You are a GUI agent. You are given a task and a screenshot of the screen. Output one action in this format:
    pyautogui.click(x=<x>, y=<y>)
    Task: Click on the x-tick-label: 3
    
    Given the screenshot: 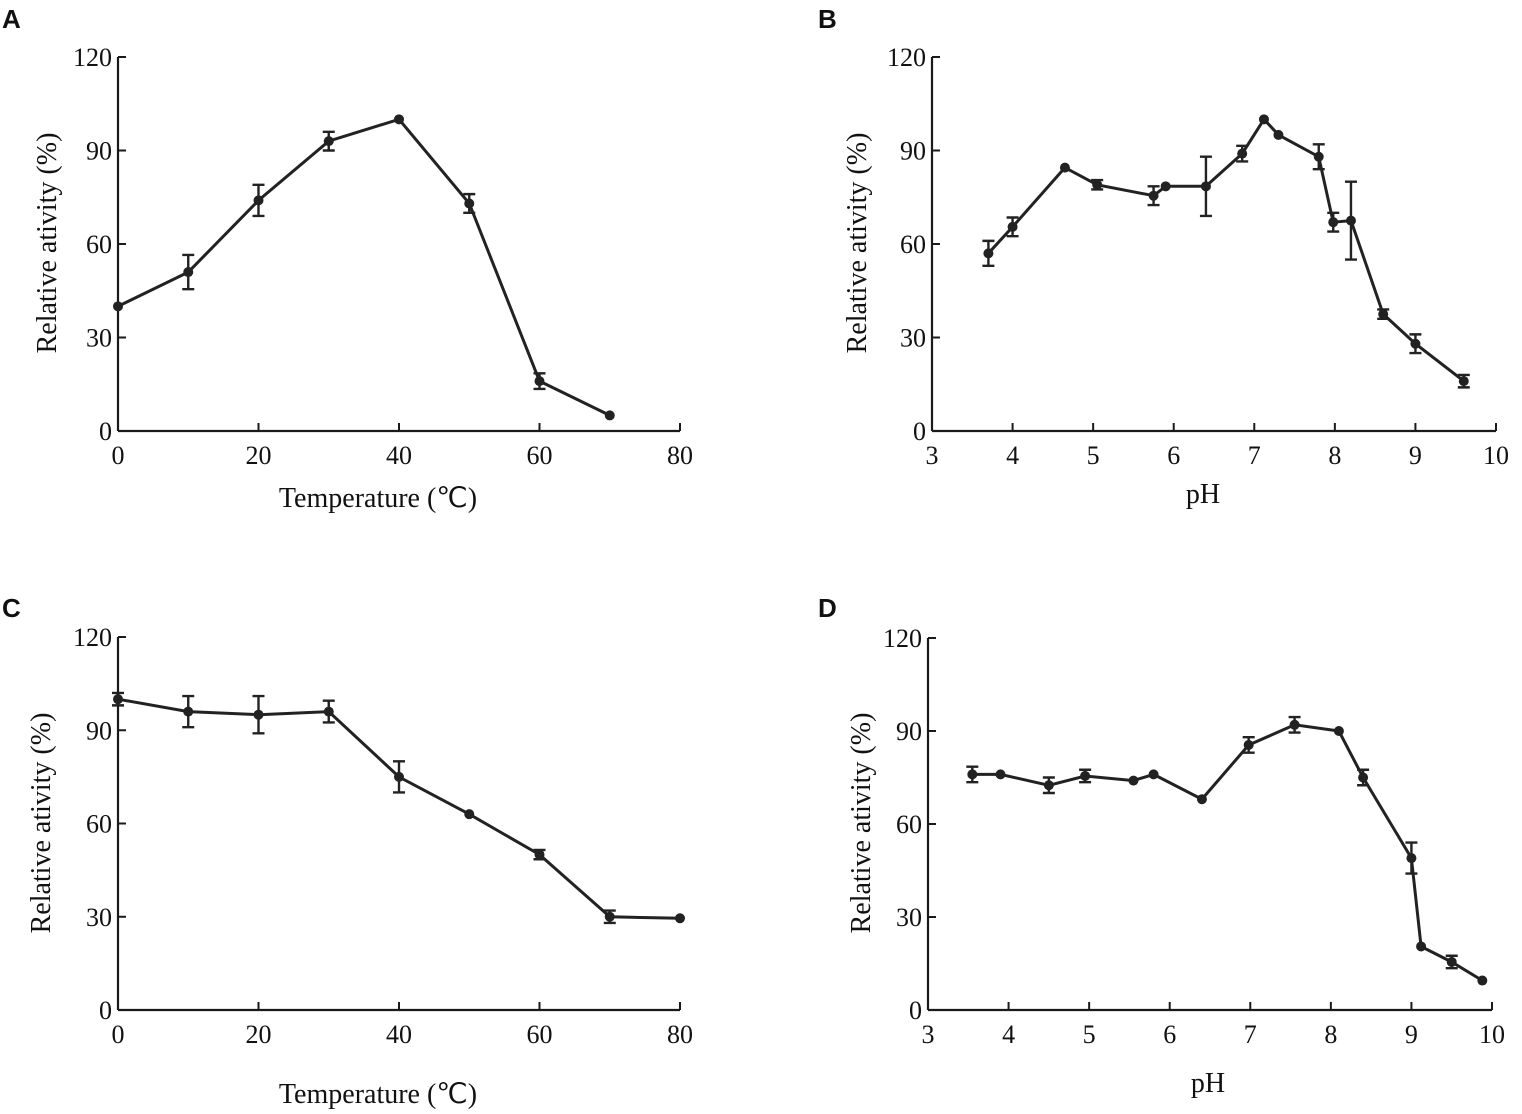 What is the action you would take?
    pyautogui.click(x=932, y=455)
    